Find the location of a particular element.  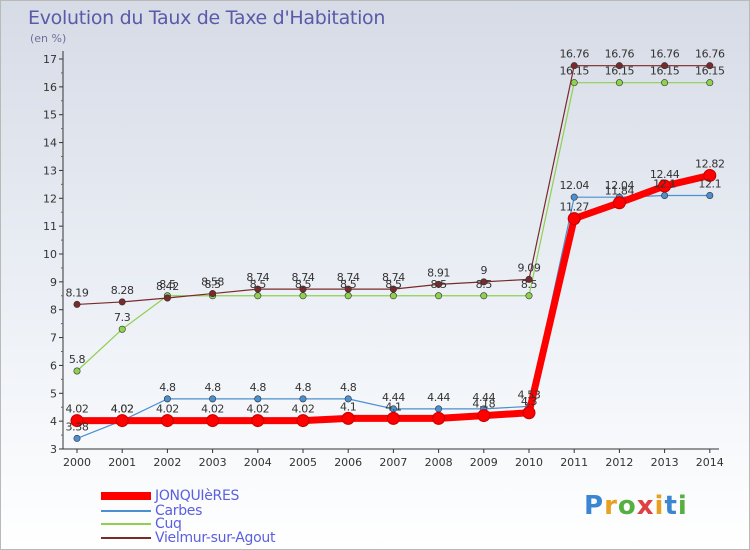

logo-letter: t is located at coordinates (671, 506).